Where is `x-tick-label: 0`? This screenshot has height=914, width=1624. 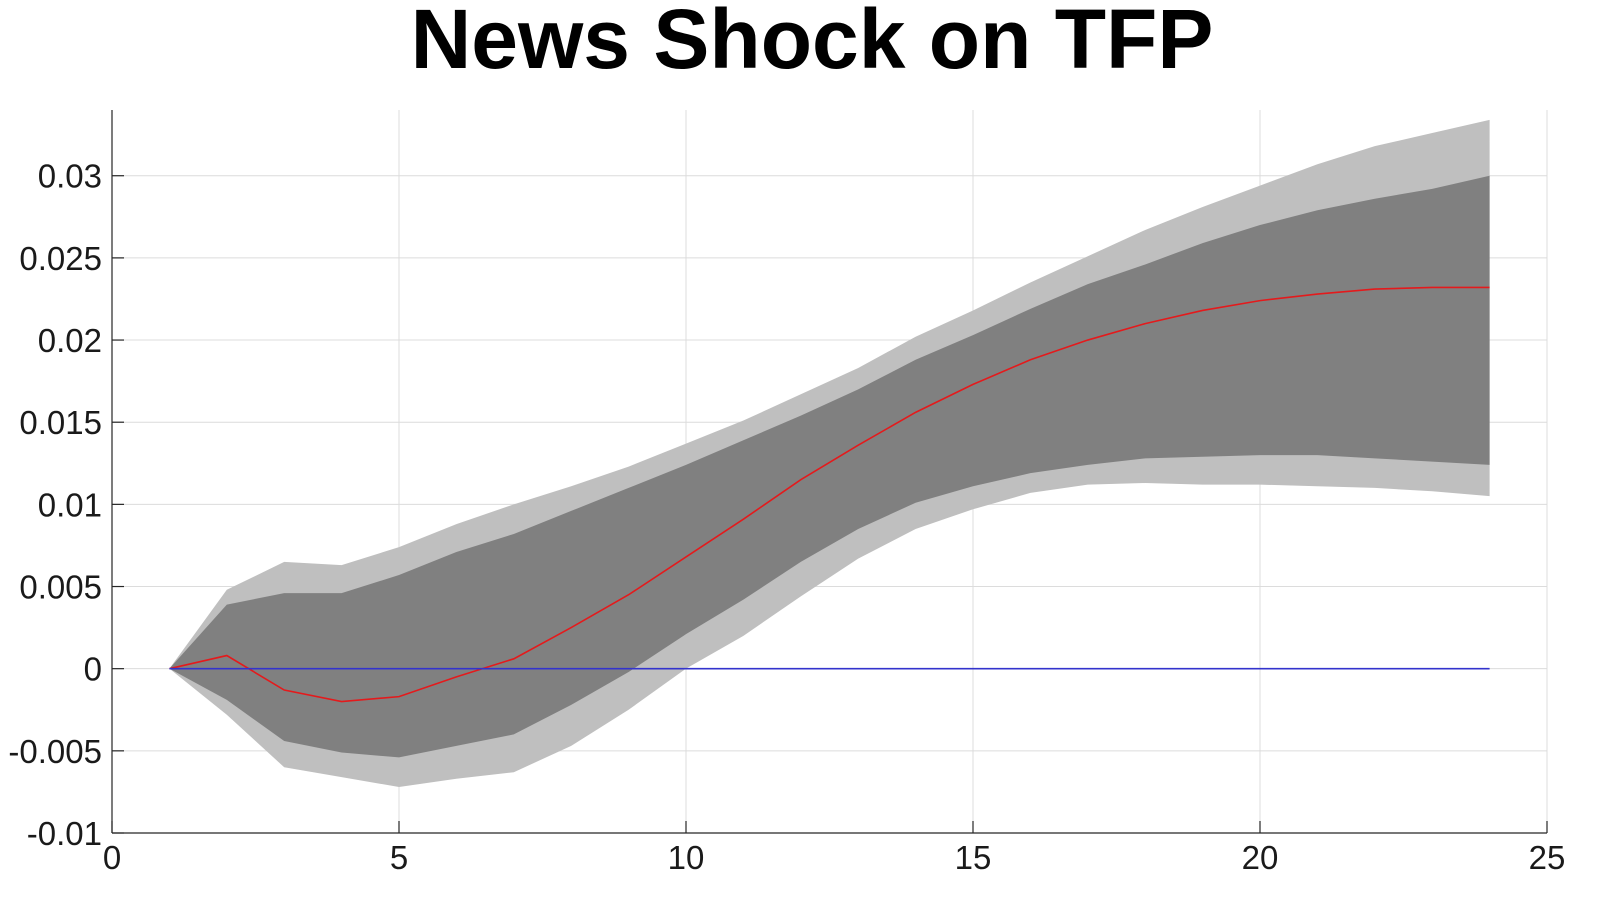 x-tick-label: 0 is located at coordinates (112, 857).